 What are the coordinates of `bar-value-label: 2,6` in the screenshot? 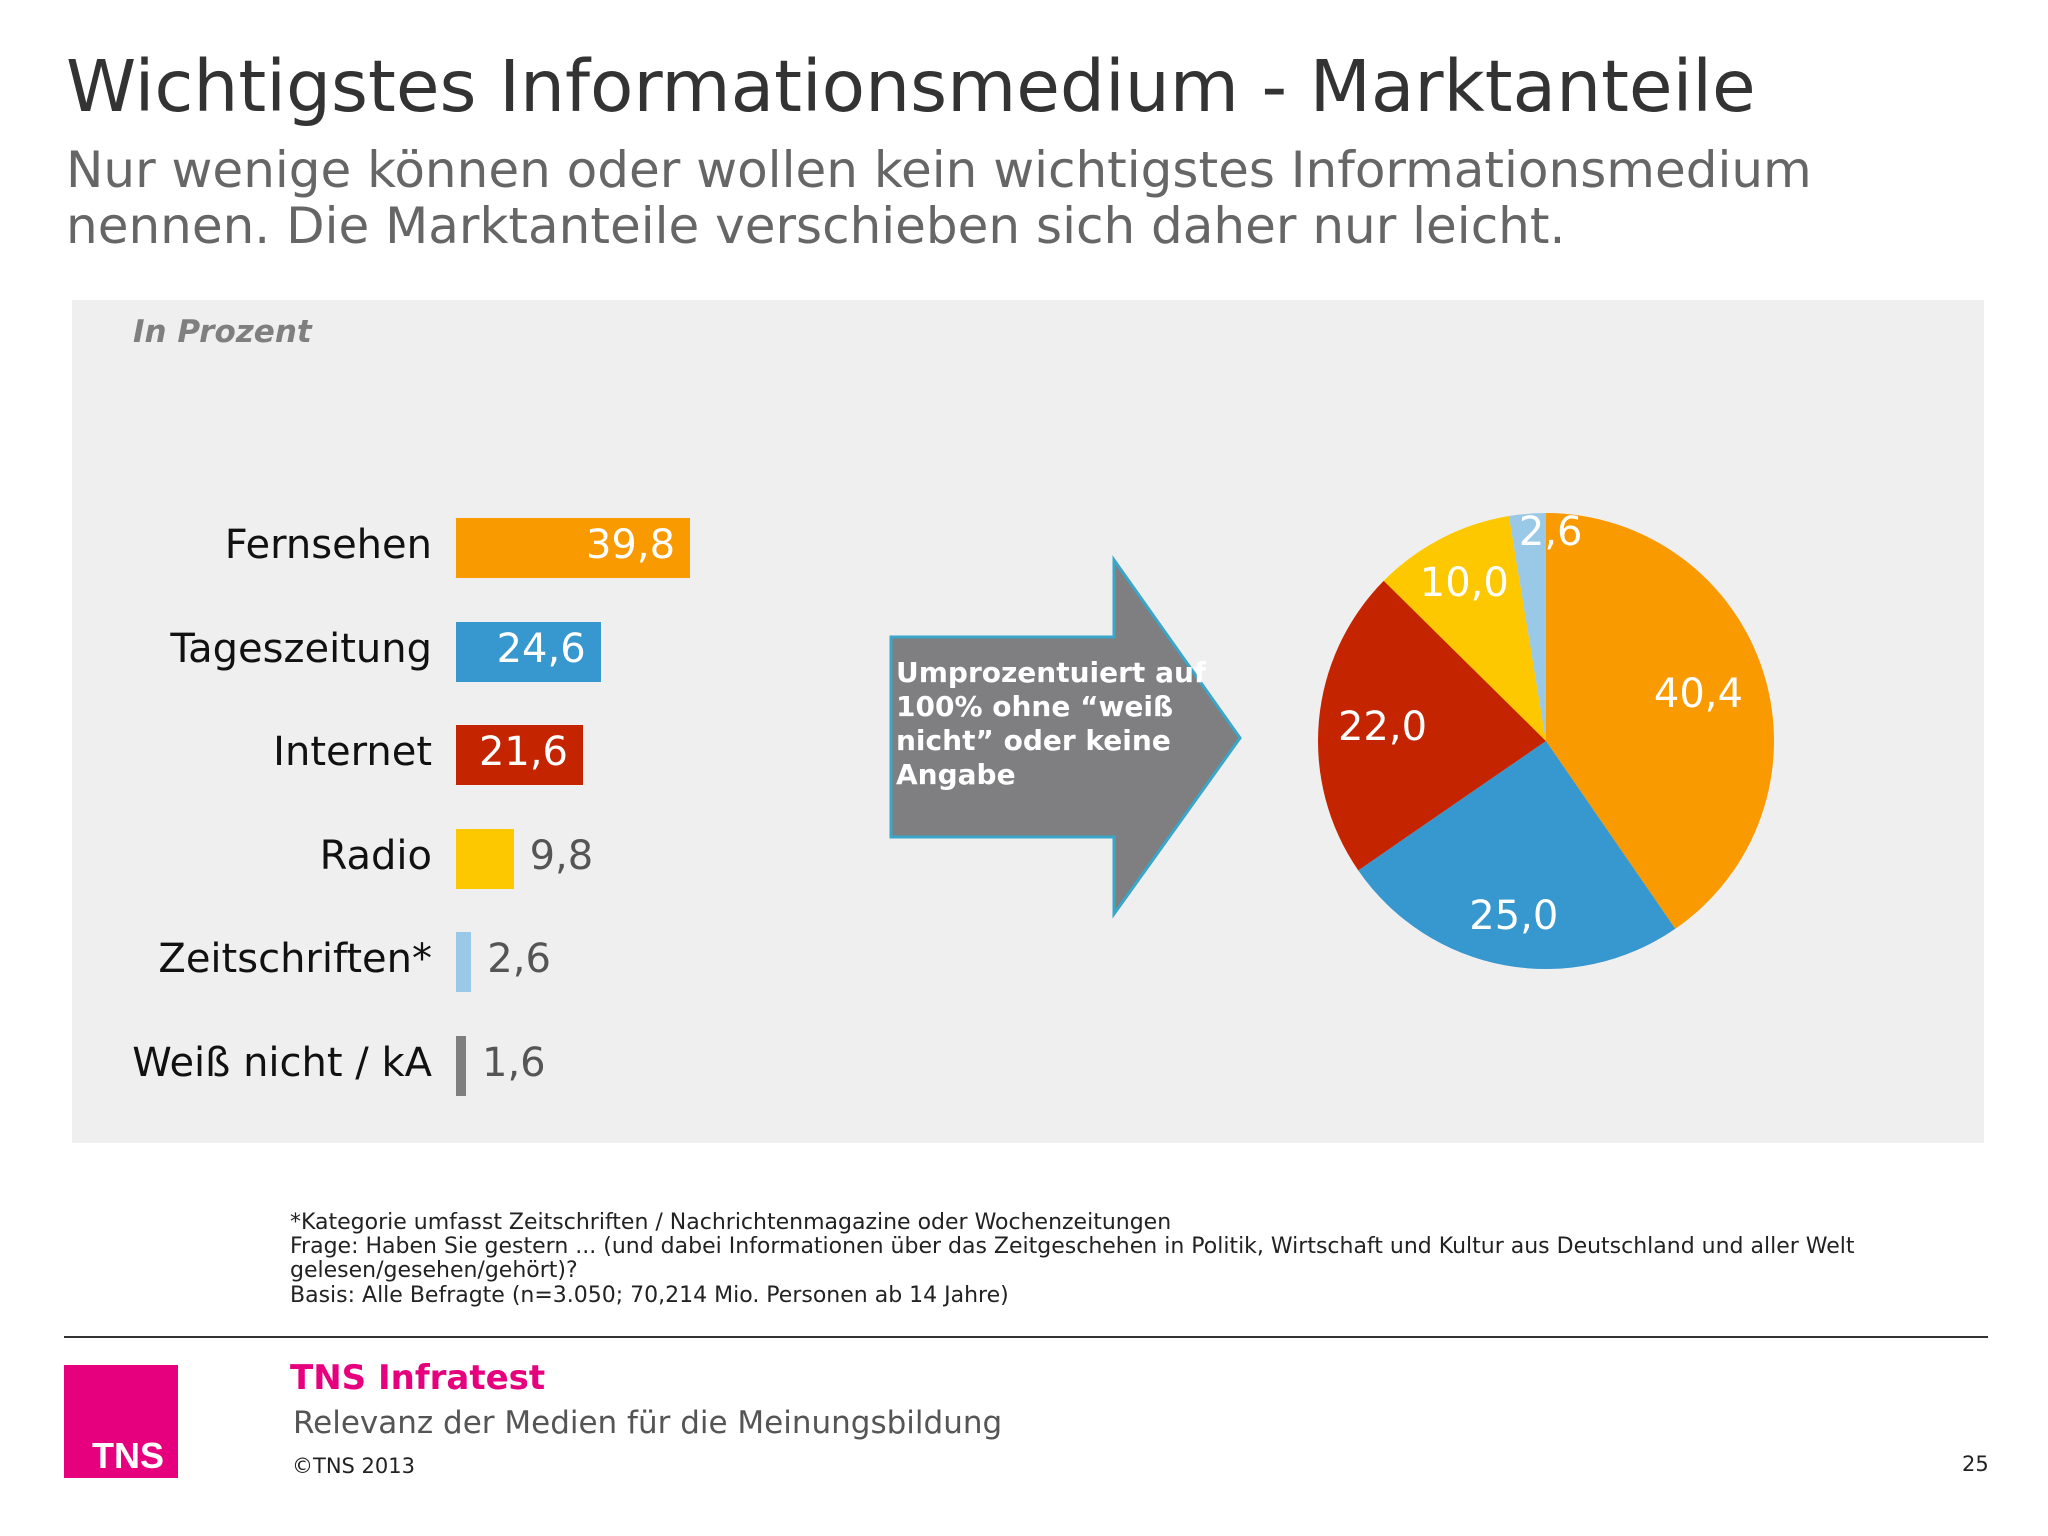 It's located at (519, 959).